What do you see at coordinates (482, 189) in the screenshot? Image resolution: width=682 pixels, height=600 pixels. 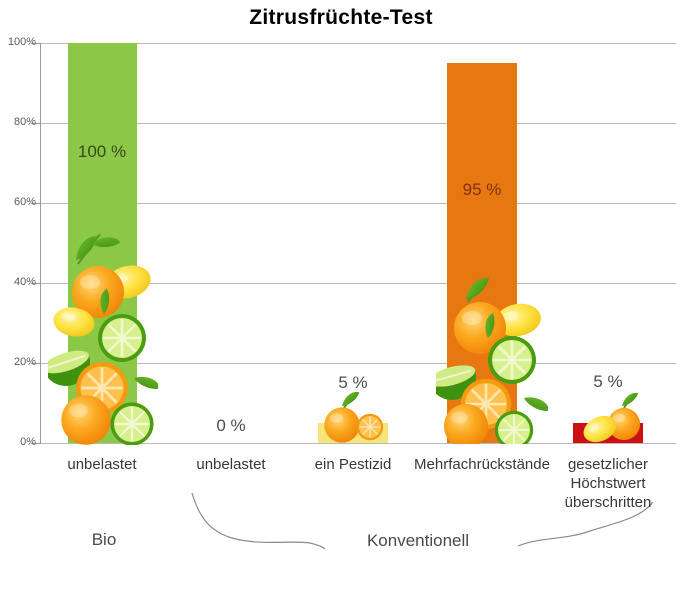 I see `value-label-95: 95 %` at bounding box center [482, 189].